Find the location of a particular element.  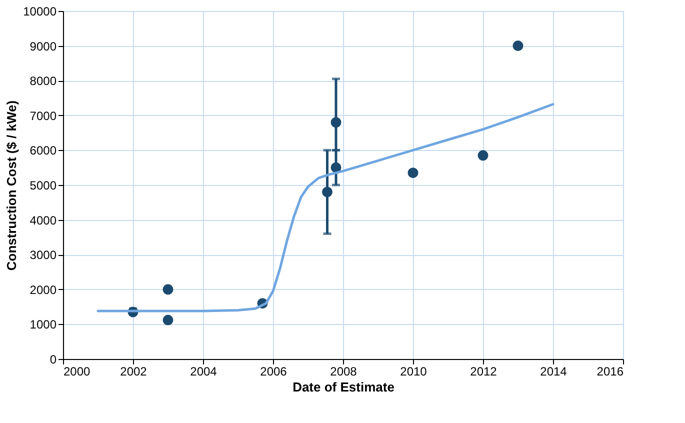

y-tick-label: 8000 is located at coordinates (43, 81).